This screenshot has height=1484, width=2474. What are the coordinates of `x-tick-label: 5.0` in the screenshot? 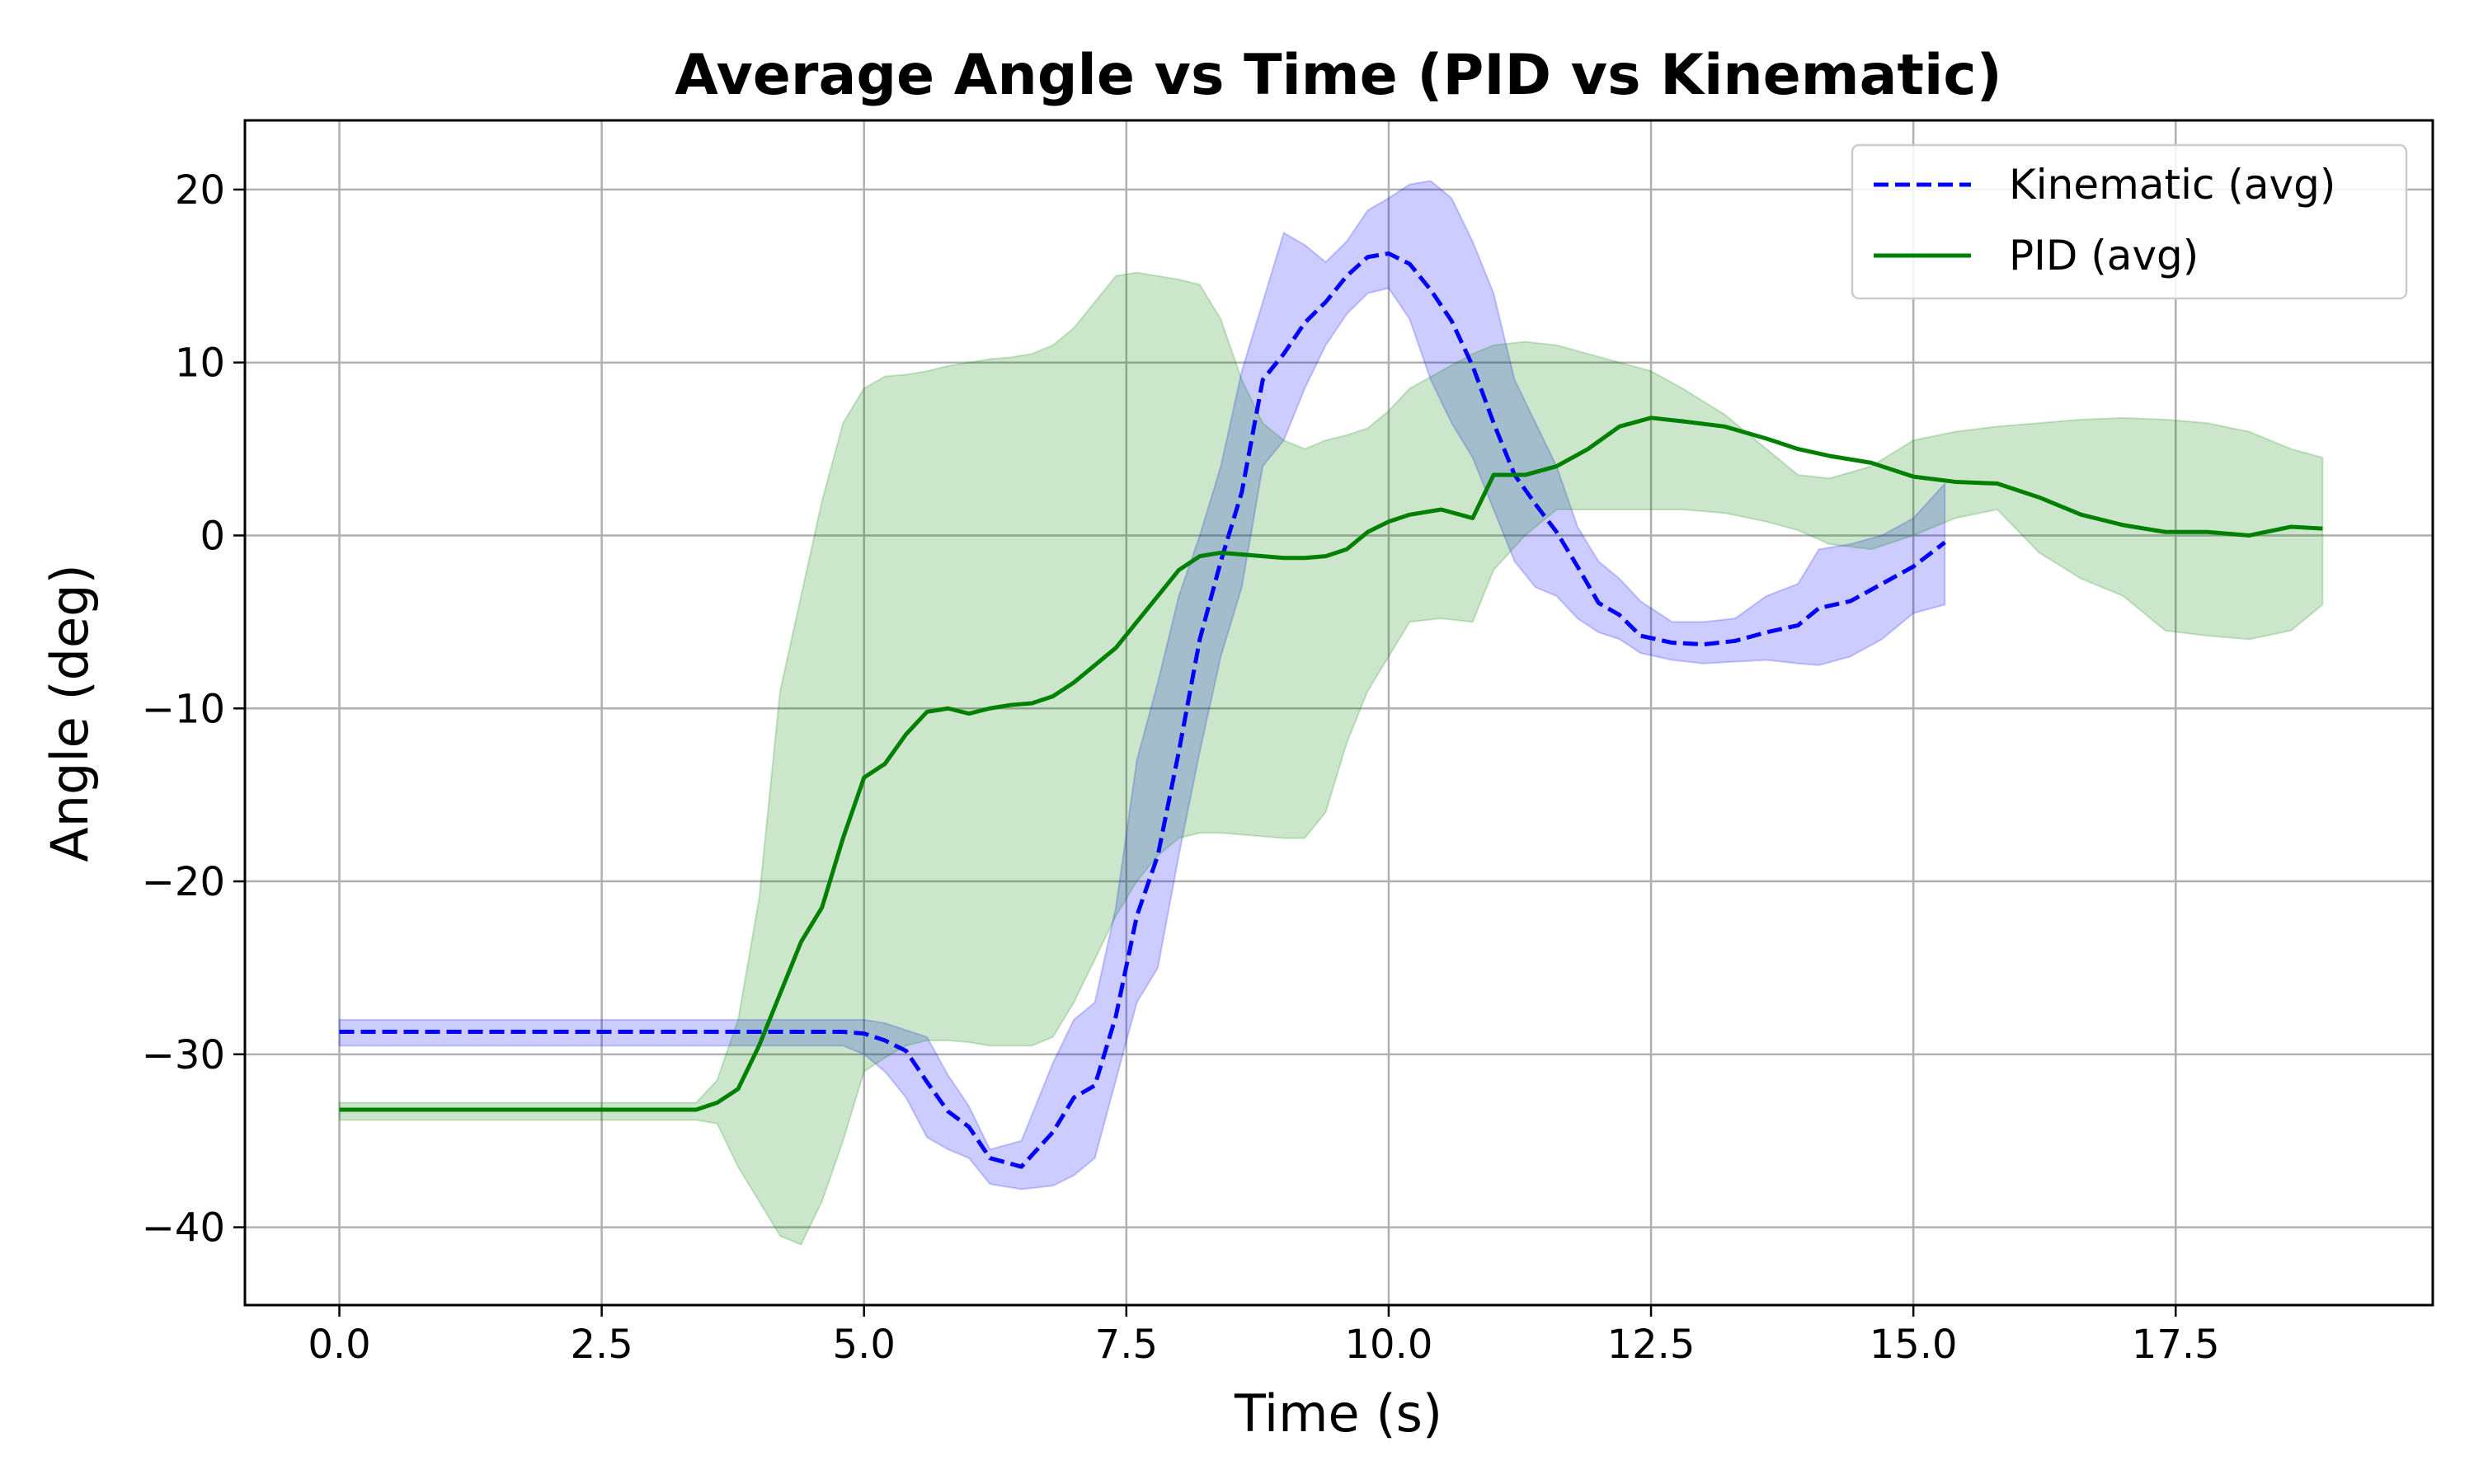 It's located at (864, 1345).